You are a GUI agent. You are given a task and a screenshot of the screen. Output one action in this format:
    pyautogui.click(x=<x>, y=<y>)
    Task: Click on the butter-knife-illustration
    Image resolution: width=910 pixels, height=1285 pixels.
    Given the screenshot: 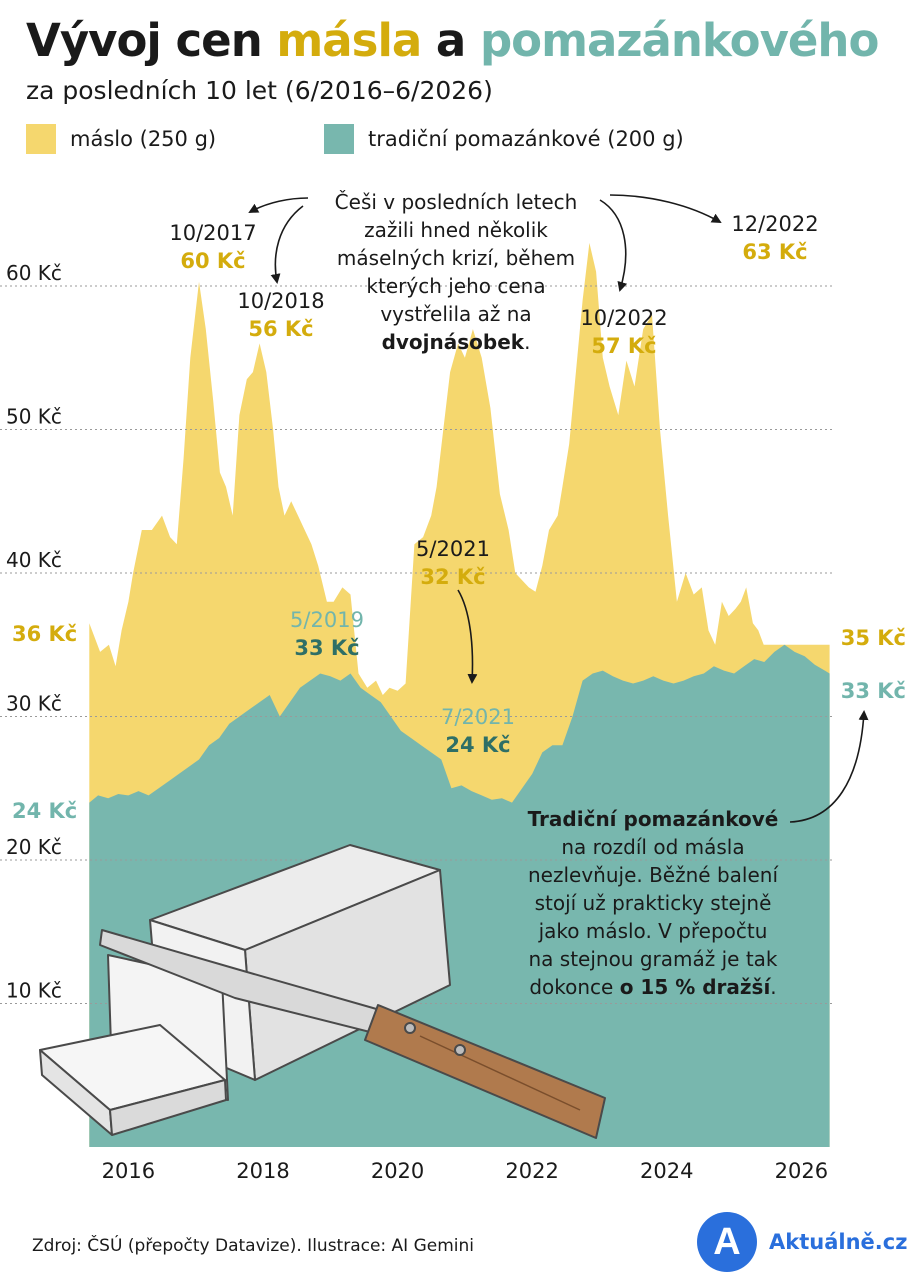 What is the action you would take?
    pyautogui.click(x=322, y=991)
    